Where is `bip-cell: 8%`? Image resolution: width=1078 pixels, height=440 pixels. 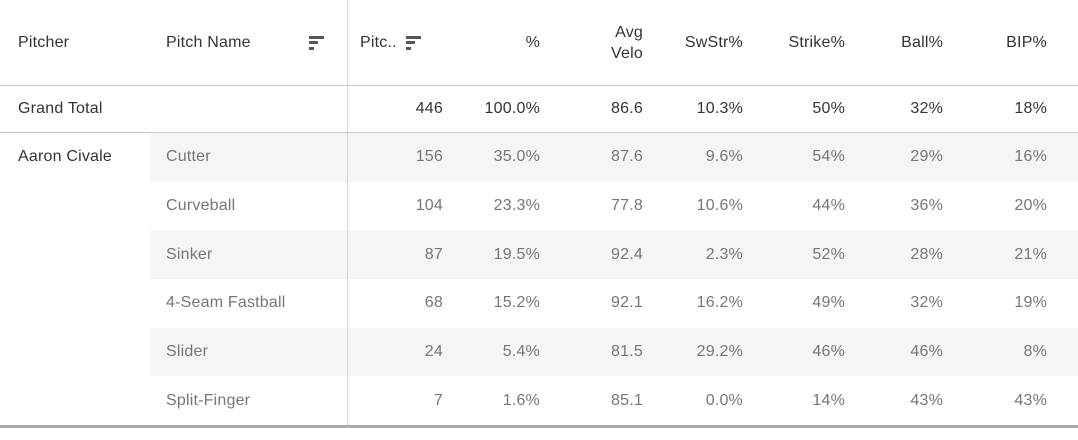
bip-cell: 8% is located at coordinates (1035, 352).